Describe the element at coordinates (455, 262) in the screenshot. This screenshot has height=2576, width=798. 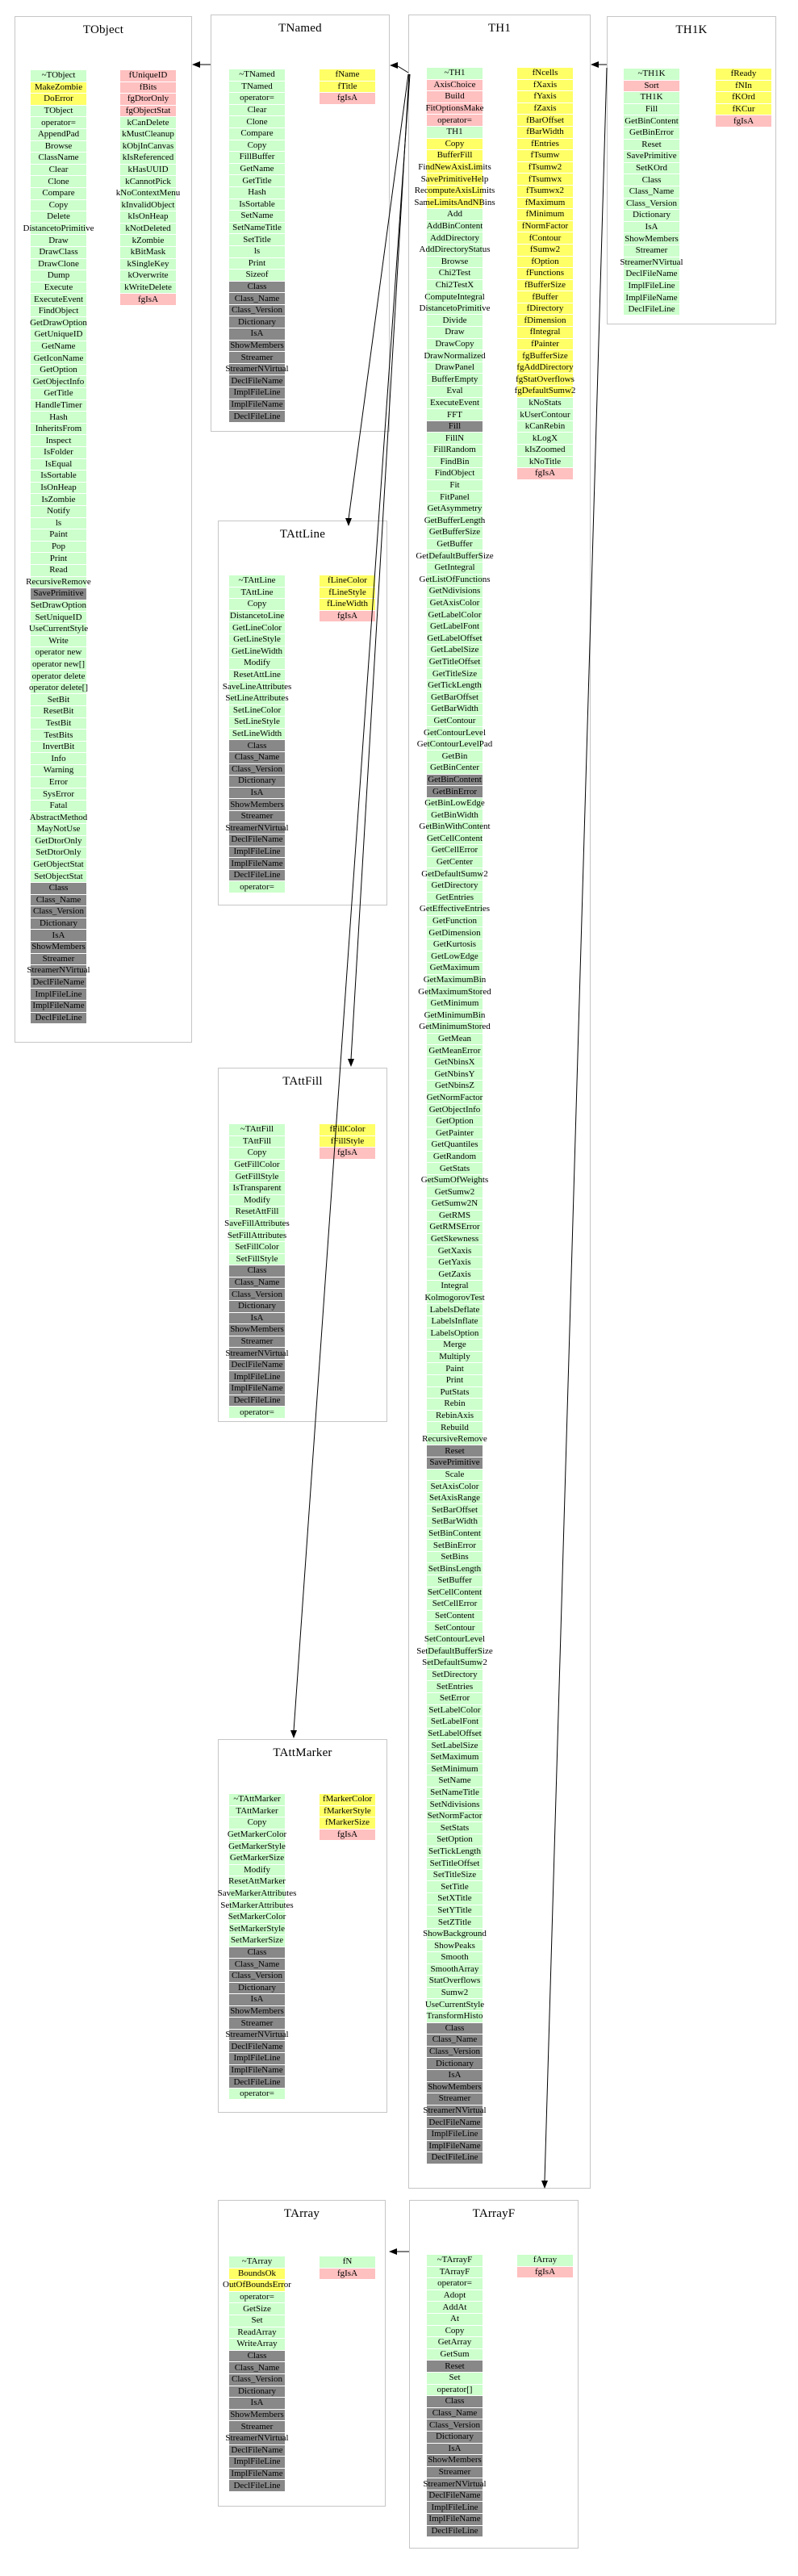
I see `member-cell: Browse` at that location.